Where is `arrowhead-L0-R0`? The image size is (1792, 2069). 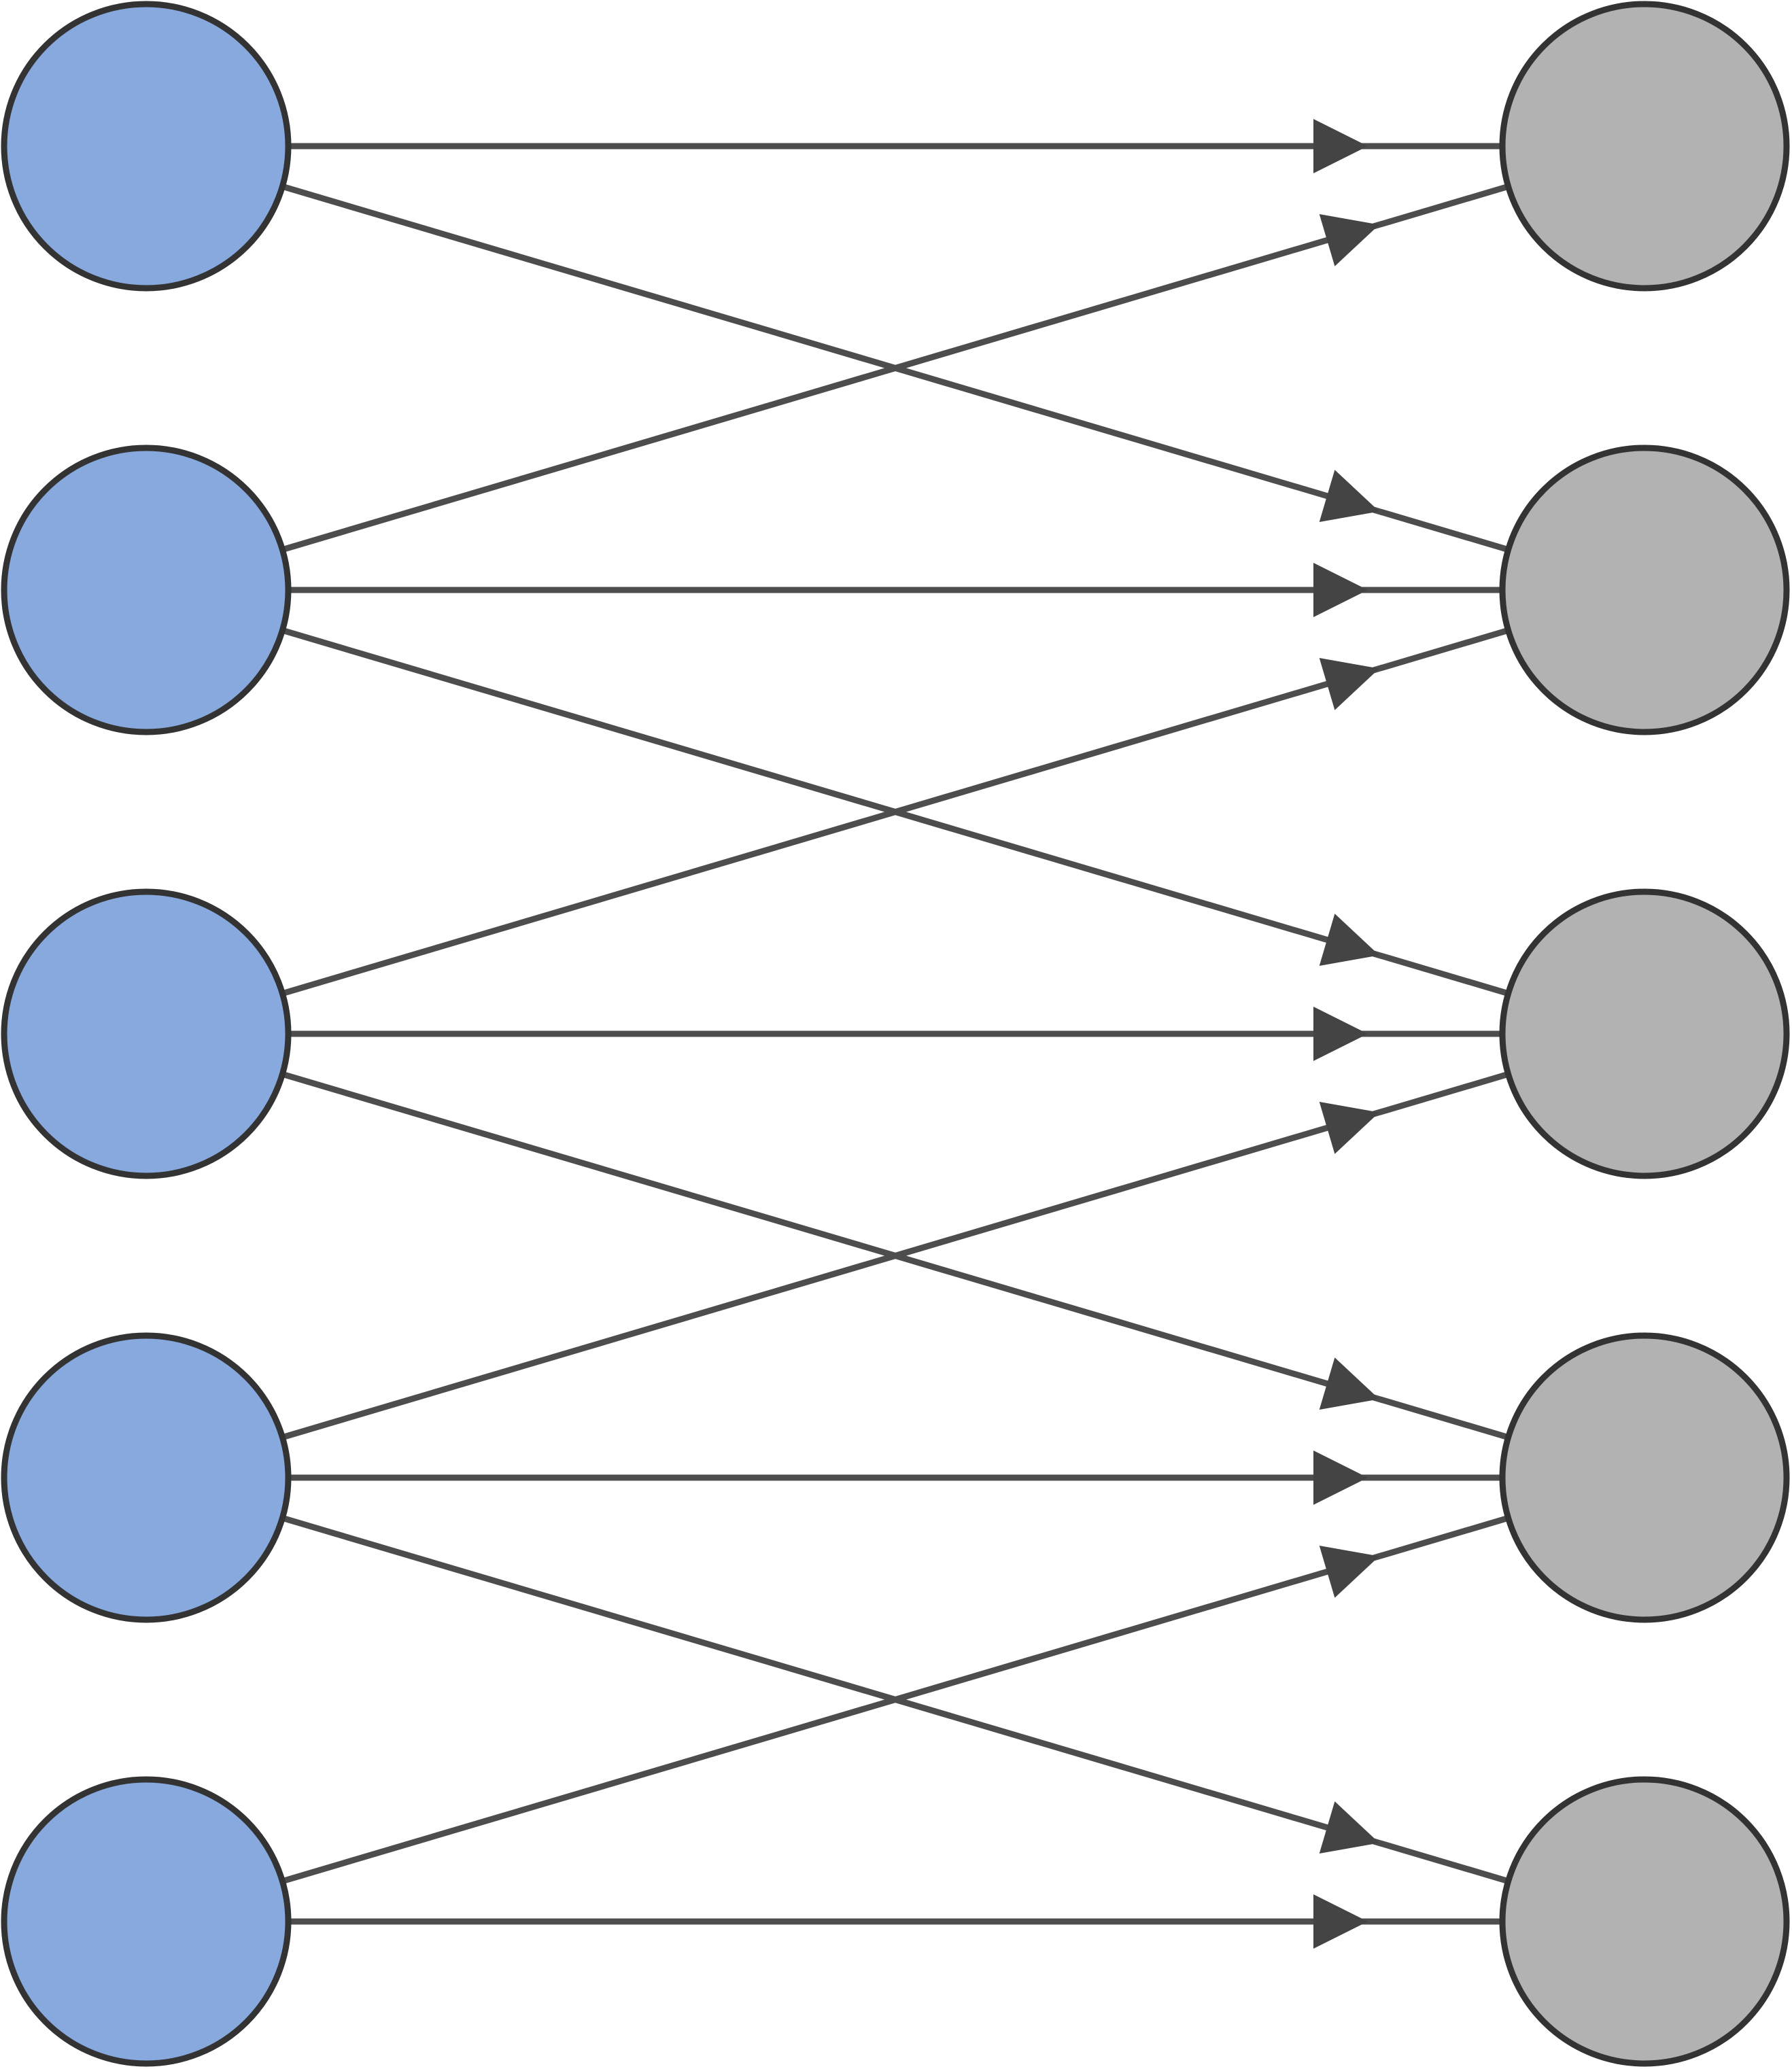
arrowhead-L0-R0 is located at coordinates (1340, 146).